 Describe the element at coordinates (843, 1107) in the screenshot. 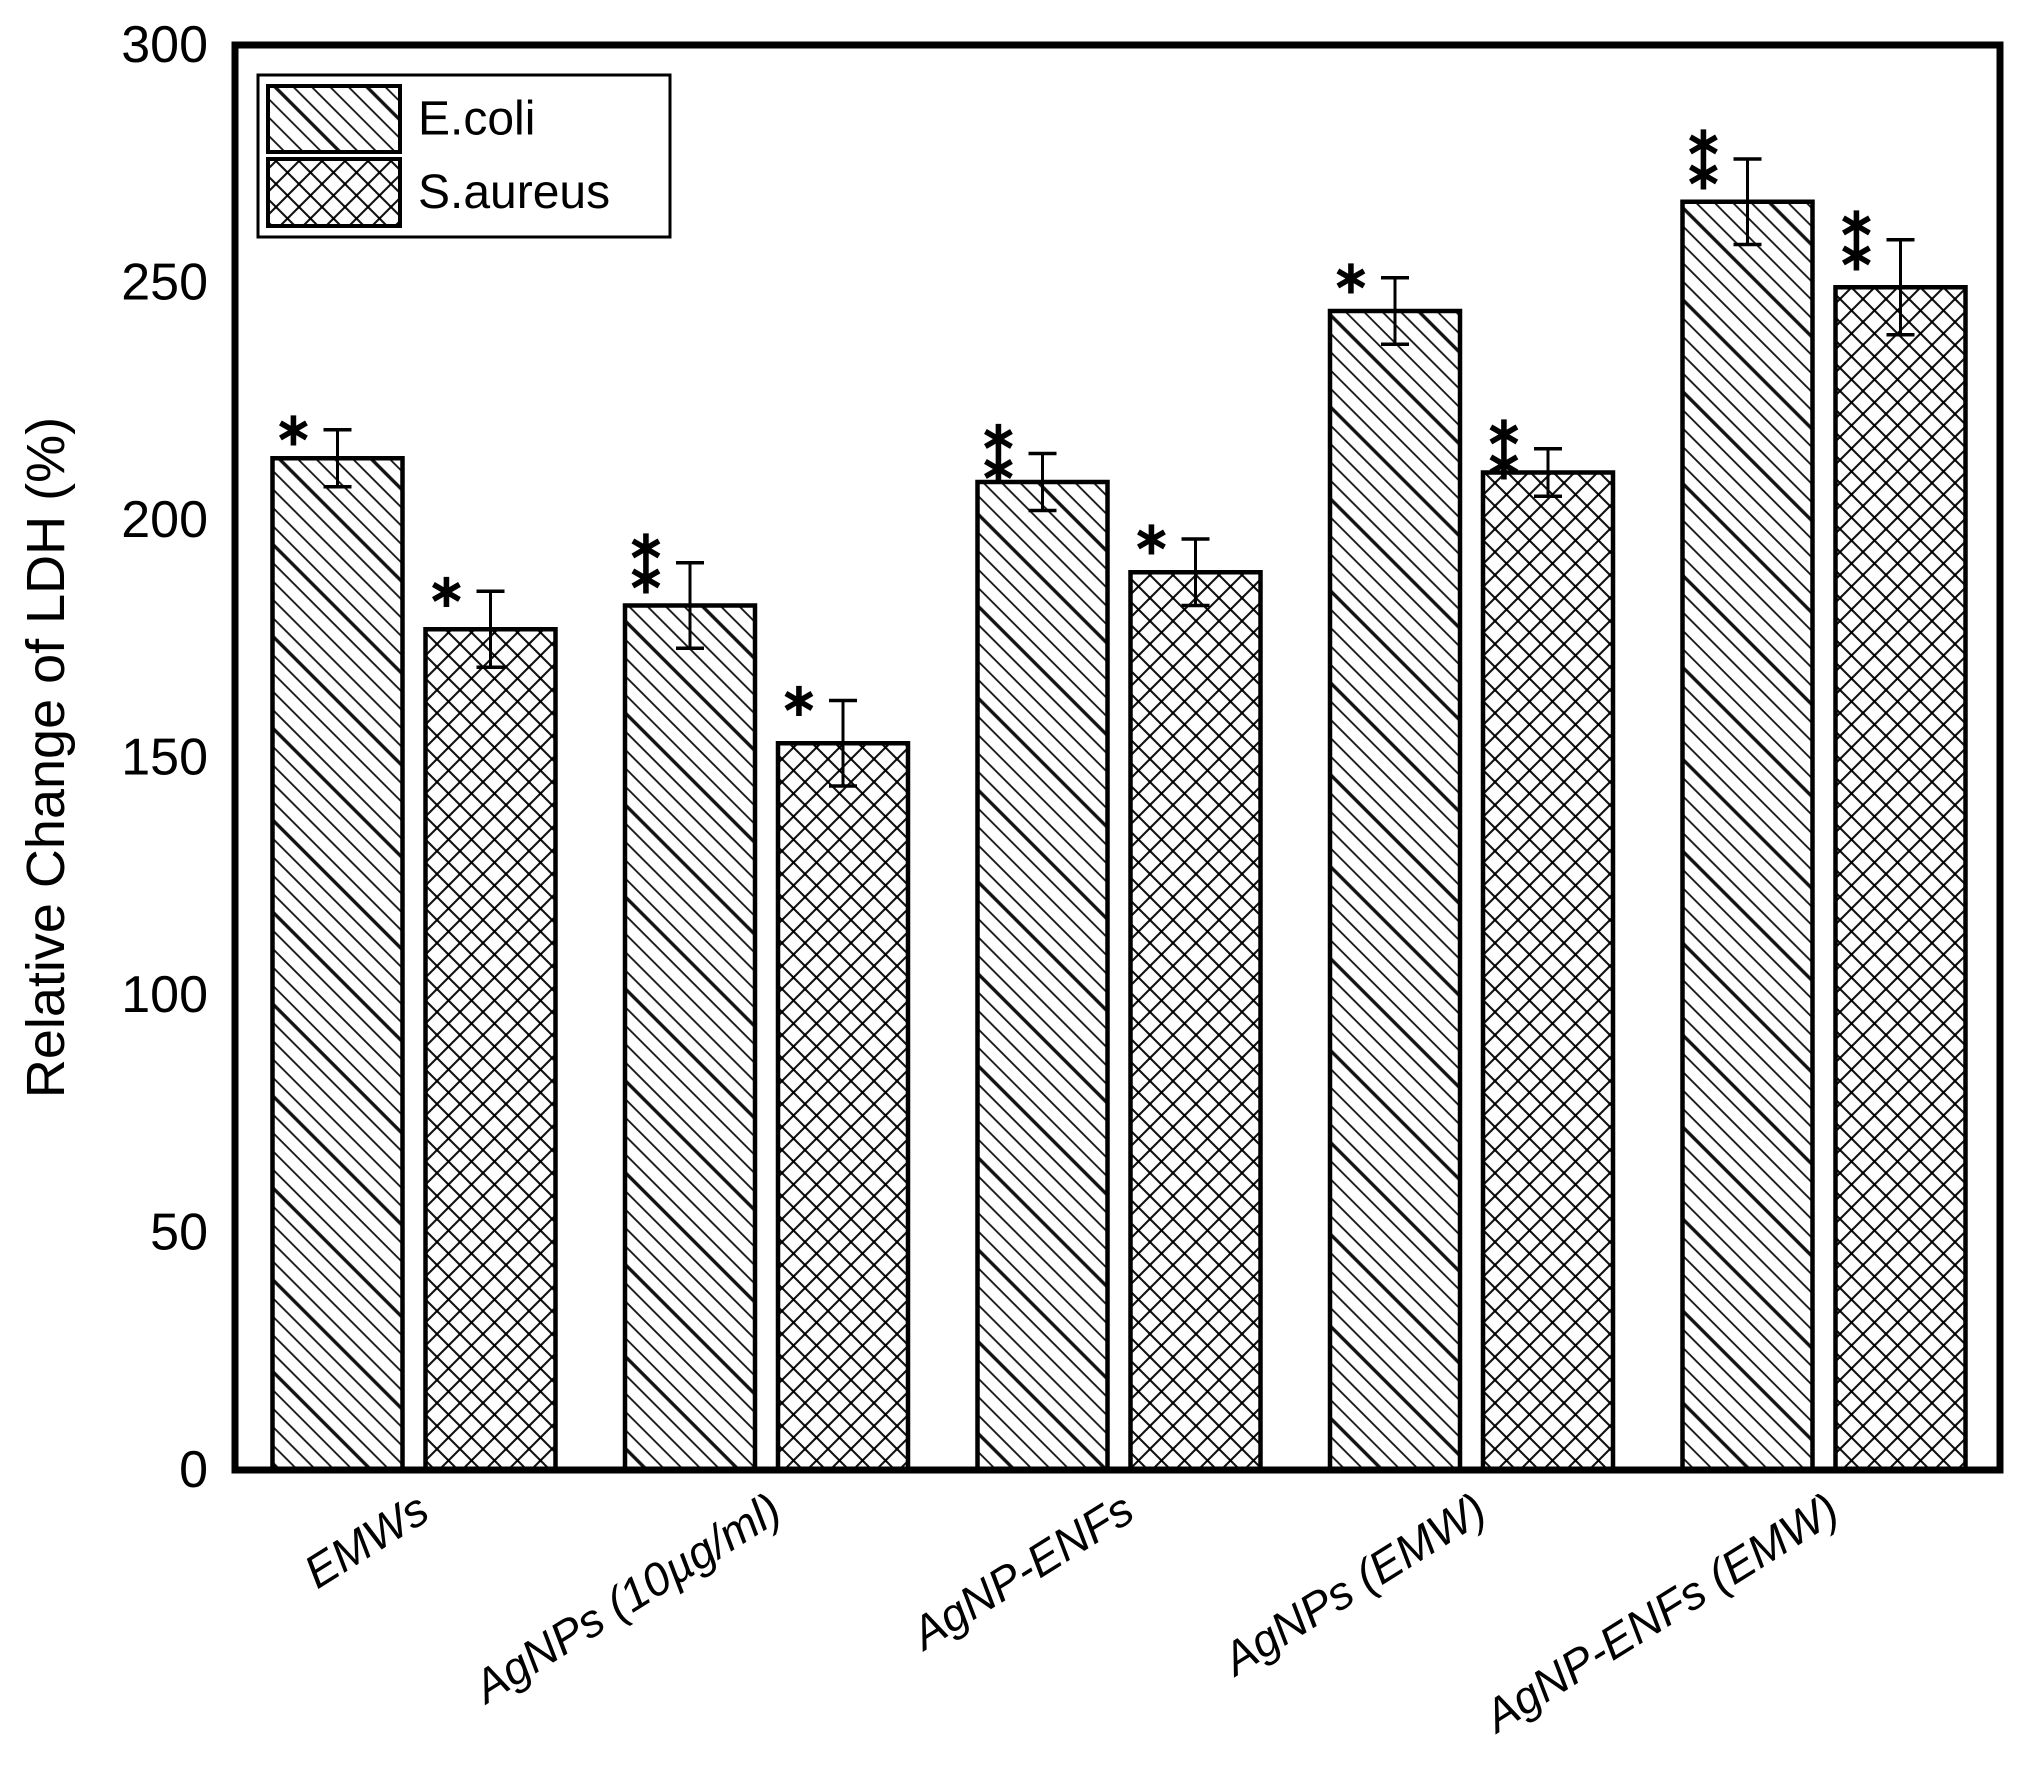

I see `bar-S.aureus-2` at that location.